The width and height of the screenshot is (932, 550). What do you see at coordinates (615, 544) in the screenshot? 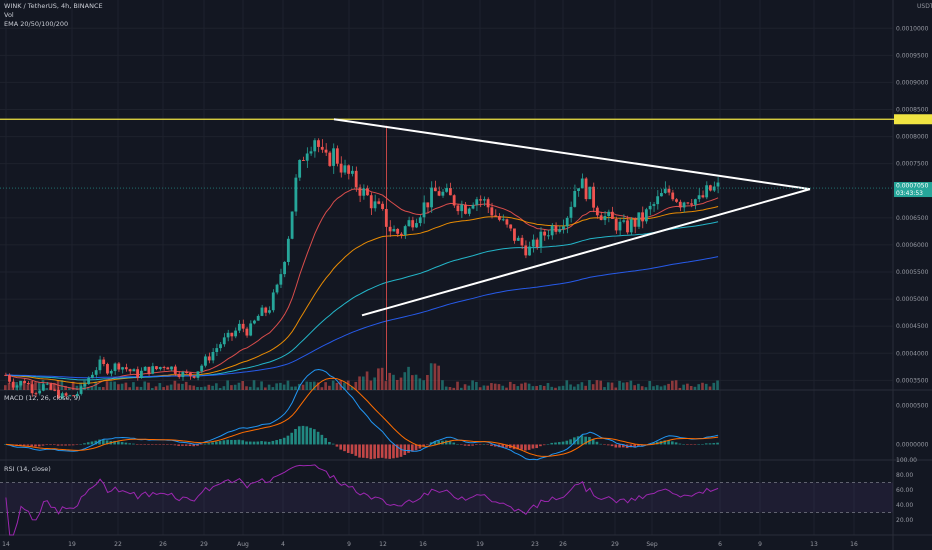
I see `time-tick-label: 29` at bounding box center [615, 544].